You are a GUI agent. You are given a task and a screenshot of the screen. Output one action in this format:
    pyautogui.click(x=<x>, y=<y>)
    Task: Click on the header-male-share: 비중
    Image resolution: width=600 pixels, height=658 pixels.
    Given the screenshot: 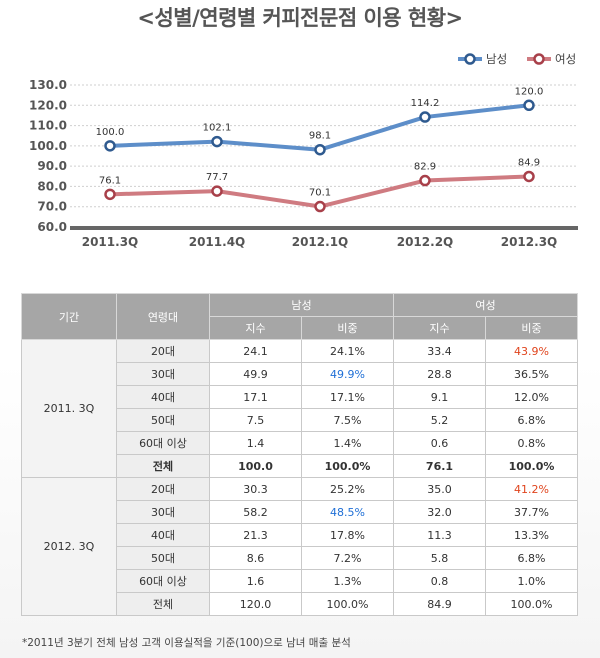 What is the action you would take?
    pyautogui.click(x=347, y=328)
    